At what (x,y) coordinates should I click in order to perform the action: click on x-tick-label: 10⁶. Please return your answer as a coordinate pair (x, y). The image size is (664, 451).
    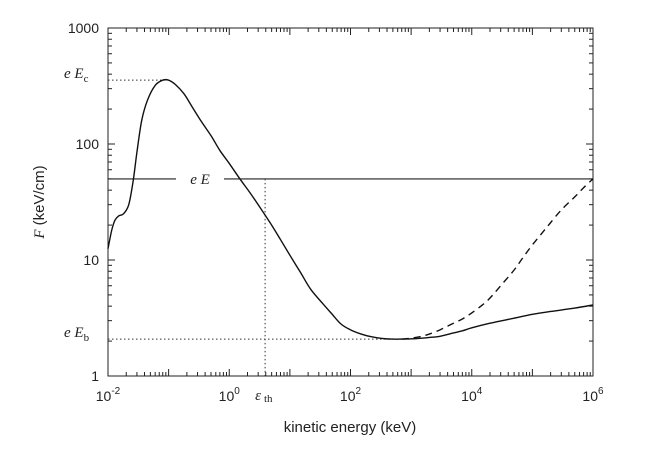
    Looking at the image, I should click on (593, 395).